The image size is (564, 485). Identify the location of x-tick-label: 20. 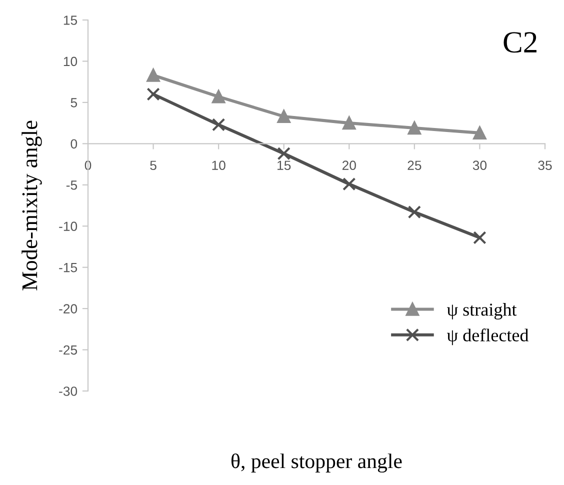
(349, 165).